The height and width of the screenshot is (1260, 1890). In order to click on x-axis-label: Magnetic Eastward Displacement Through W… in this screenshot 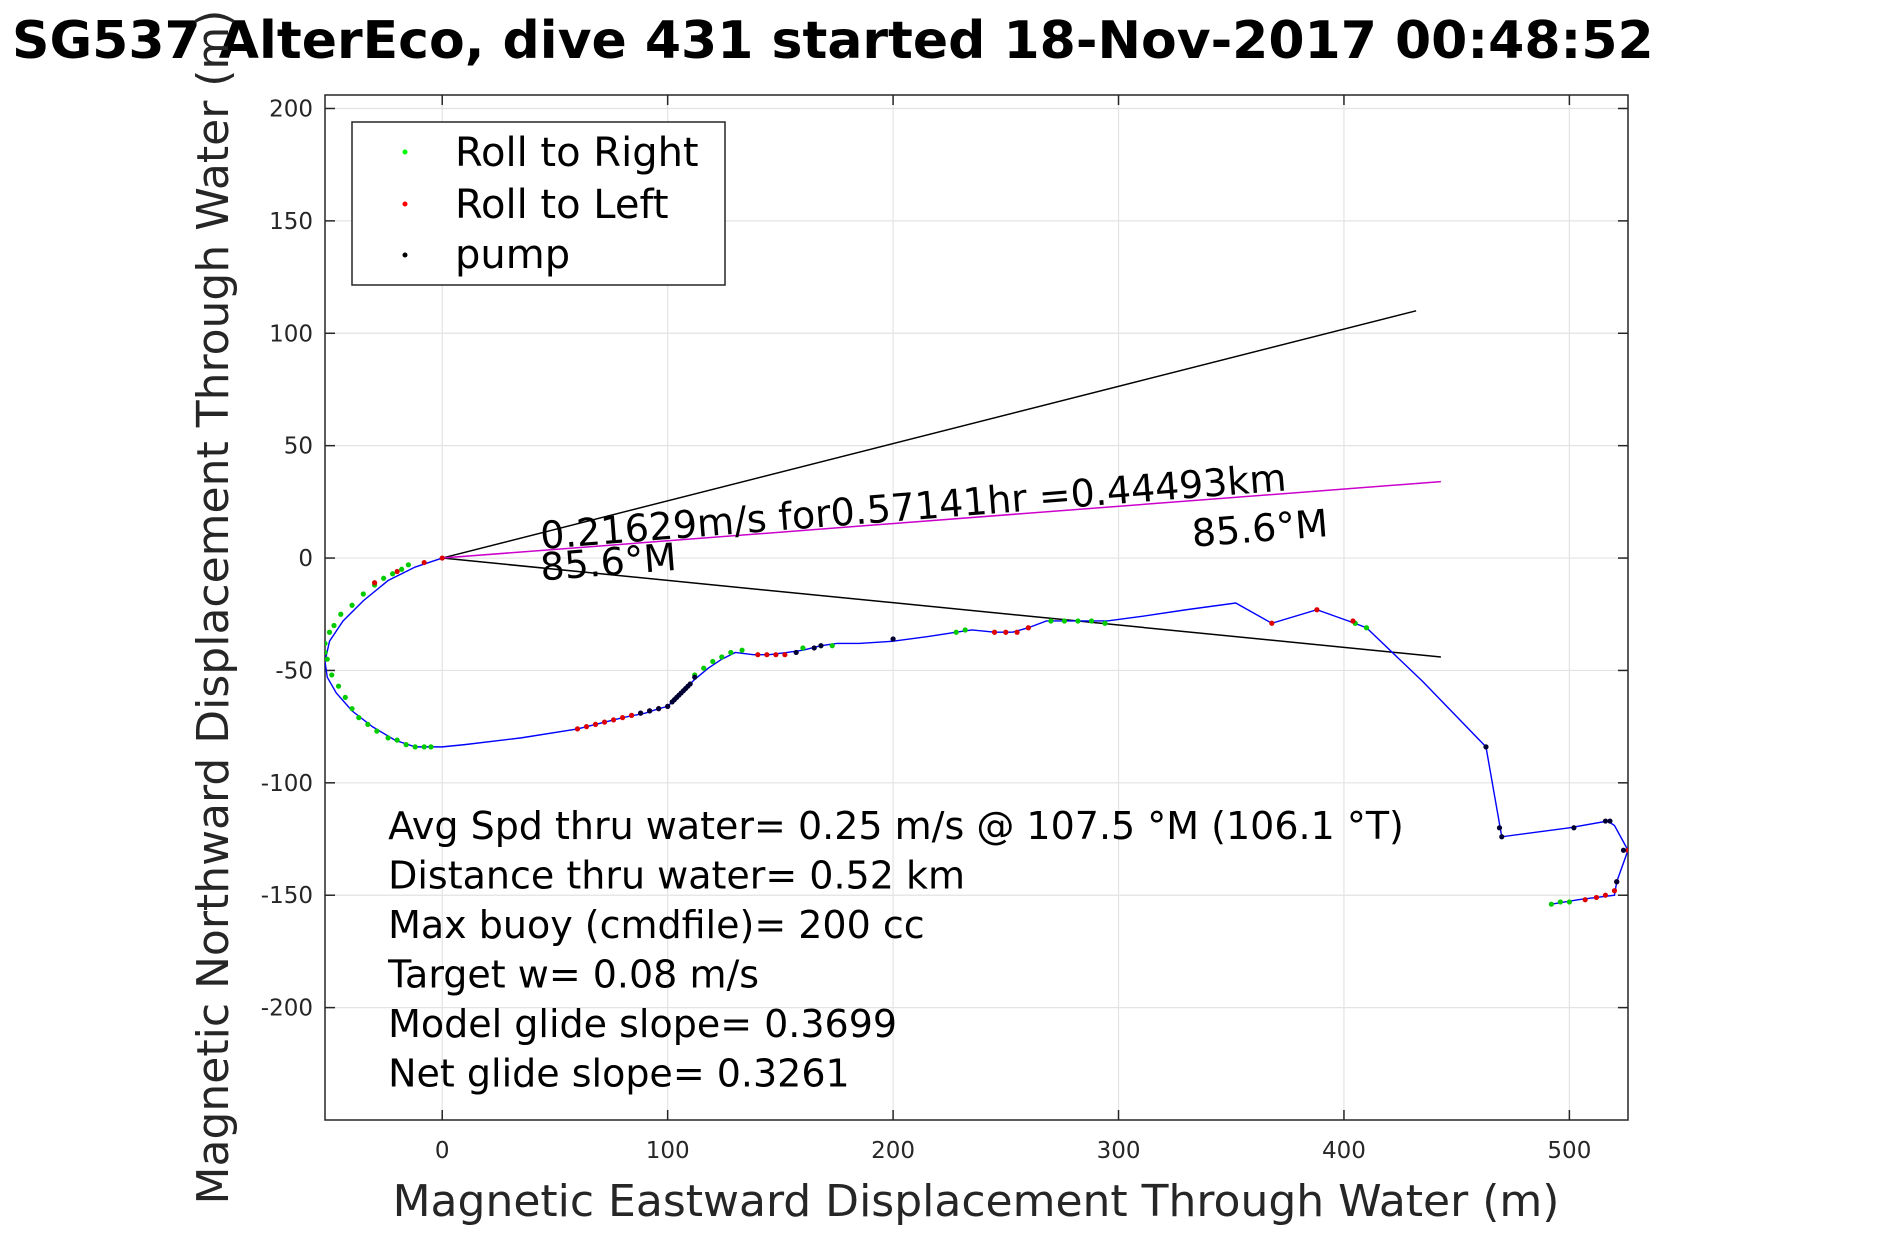, I will do `click(976, 1201)`.